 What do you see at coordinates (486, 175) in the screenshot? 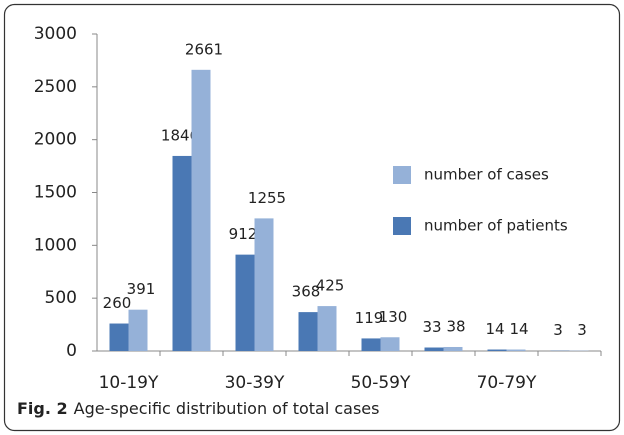
I see `legend-label: number of cases` at bounding box center [486, 175].